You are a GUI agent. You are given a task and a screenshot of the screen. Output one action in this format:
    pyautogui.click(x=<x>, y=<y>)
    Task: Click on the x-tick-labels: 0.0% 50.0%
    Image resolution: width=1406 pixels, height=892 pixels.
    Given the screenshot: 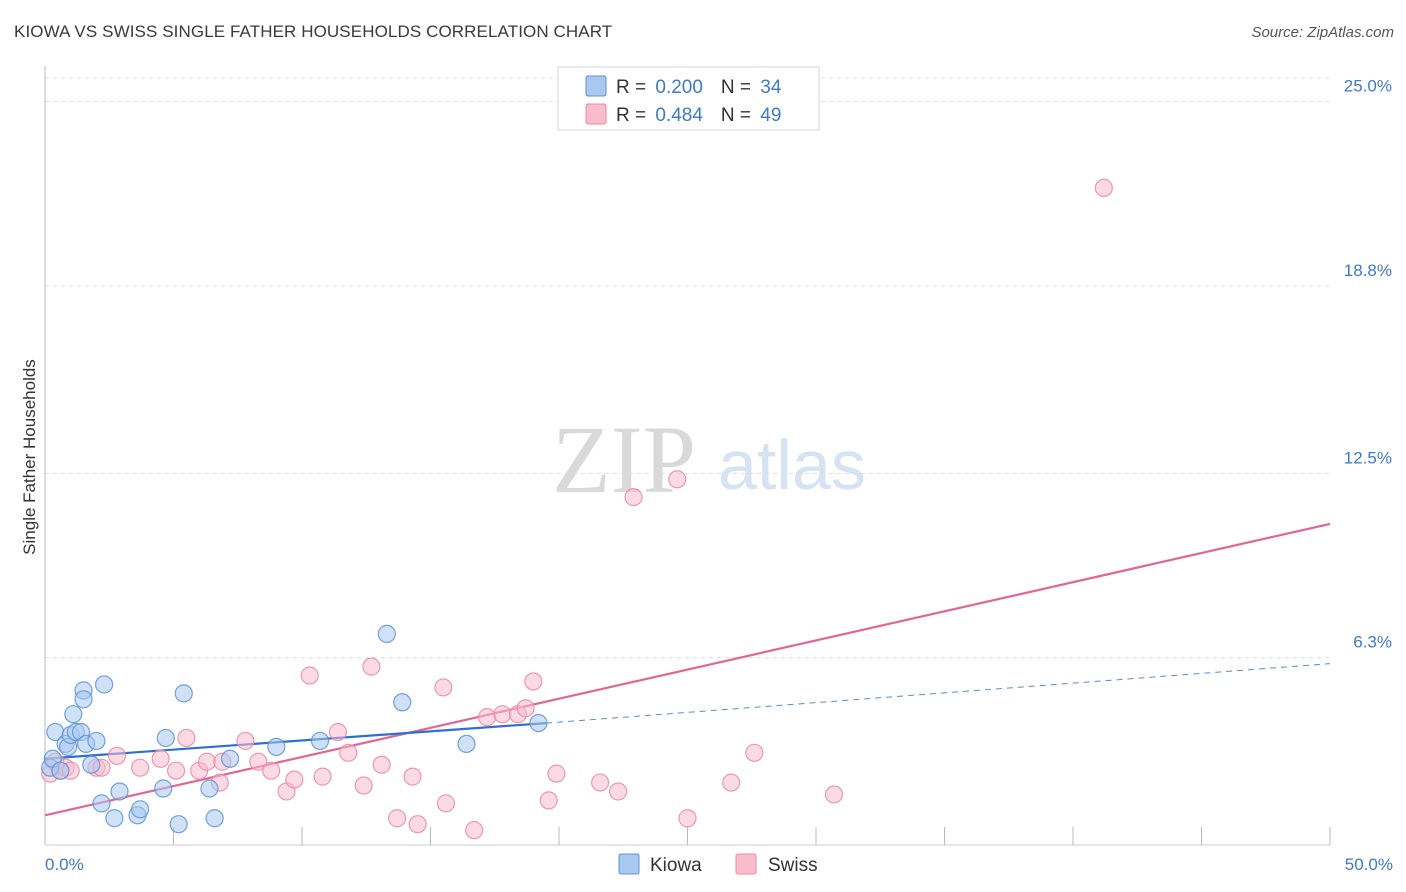 What is the action you would take?
    pyautogui.click(x=719, y=864)
    